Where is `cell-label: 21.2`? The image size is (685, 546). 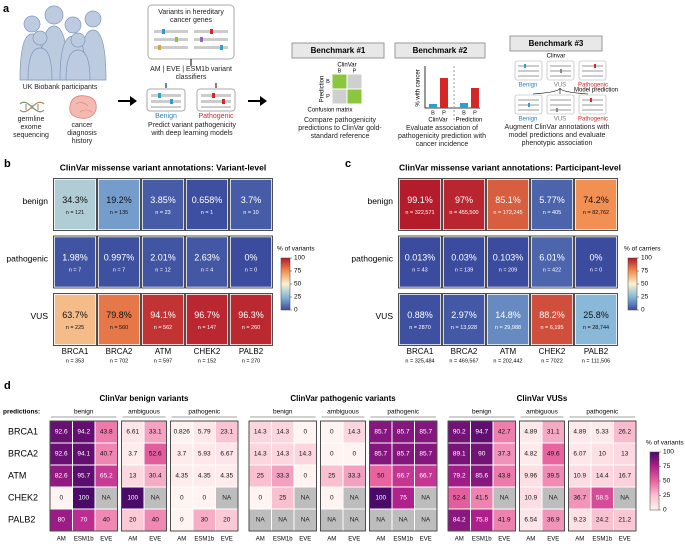 cell-label: 21.2 is located at coordinates (624, 520).